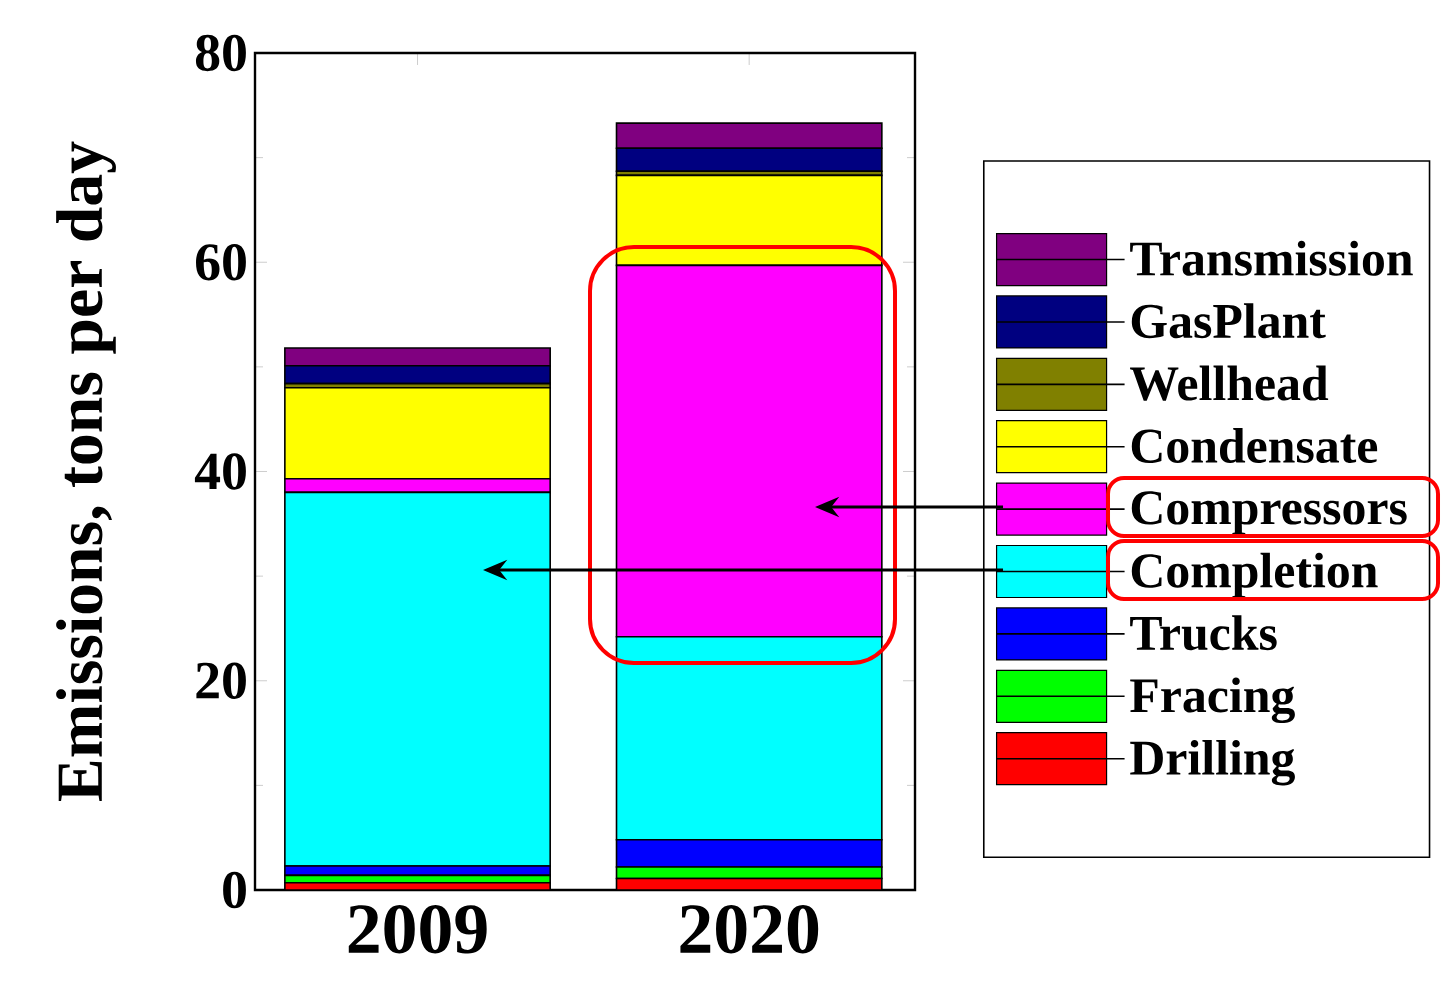 The height and width of the screenshot is (991, 1441). I want to click on legend-label: Compressors, so click(1269, 513).